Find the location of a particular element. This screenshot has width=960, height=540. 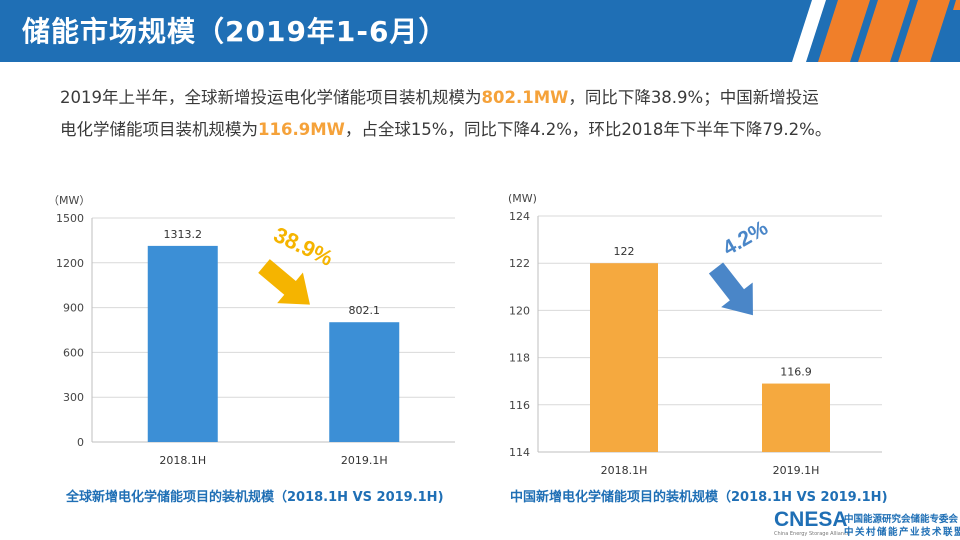

logo-subtitle: China Energy Storage Alliance is located at coordinates (812, 534).